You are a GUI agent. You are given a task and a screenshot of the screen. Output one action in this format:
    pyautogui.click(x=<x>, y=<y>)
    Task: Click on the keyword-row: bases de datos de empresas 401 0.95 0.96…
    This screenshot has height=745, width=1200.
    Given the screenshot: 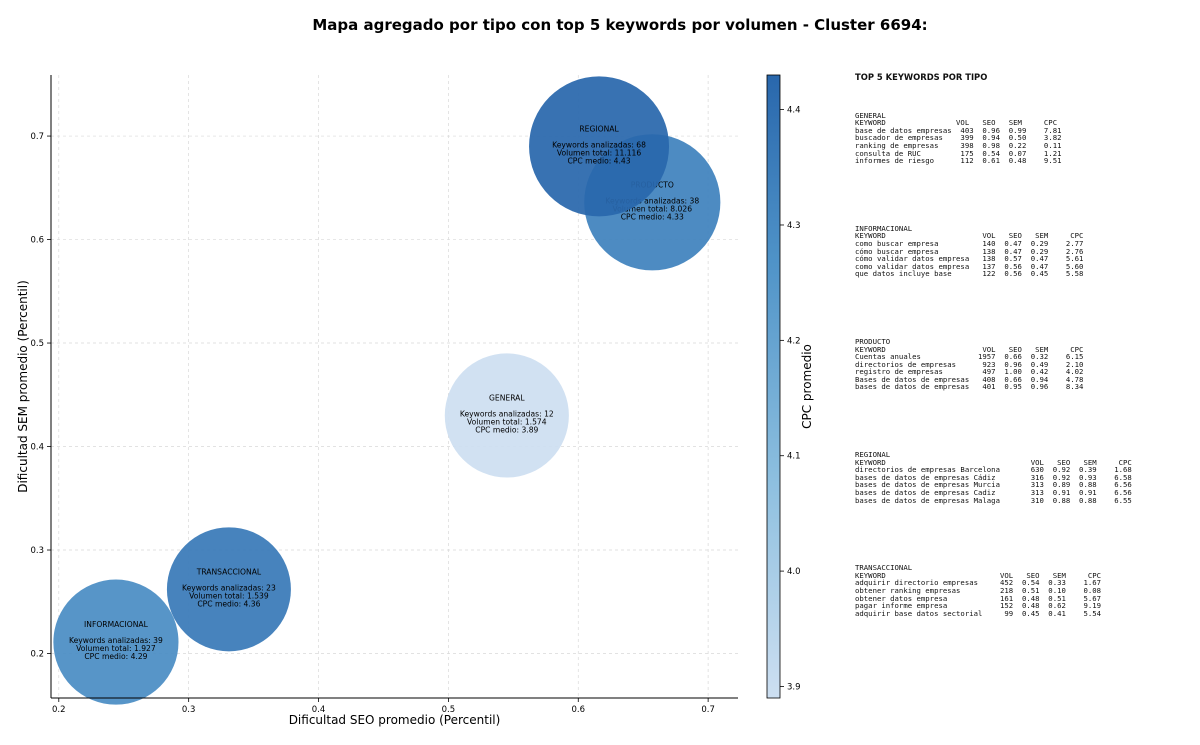 What is the action you would take?
    pyautogui.click(x=969, y=387)
    